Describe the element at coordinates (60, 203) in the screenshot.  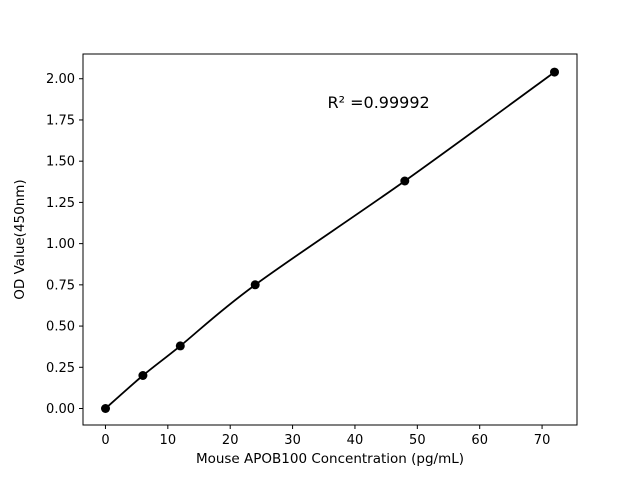
I see `y-tick-label: 1.25` at that location.